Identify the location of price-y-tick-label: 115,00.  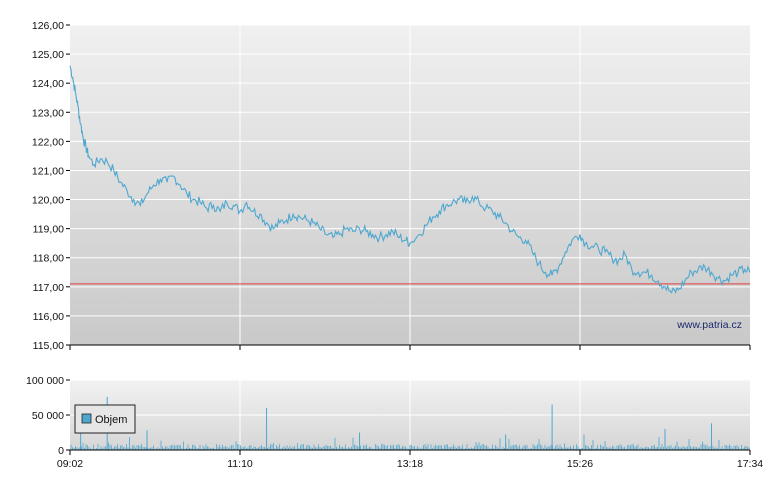
(48, 346).